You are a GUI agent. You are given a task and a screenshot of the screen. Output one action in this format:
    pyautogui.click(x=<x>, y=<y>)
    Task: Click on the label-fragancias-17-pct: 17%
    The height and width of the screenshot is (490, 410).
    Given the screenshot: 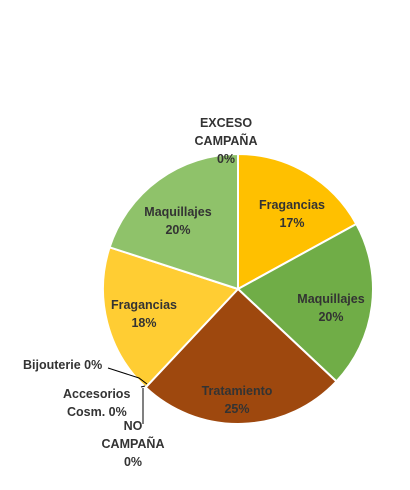 What is the action you would take?
    pyautogui.click(x=291, y=223)
    